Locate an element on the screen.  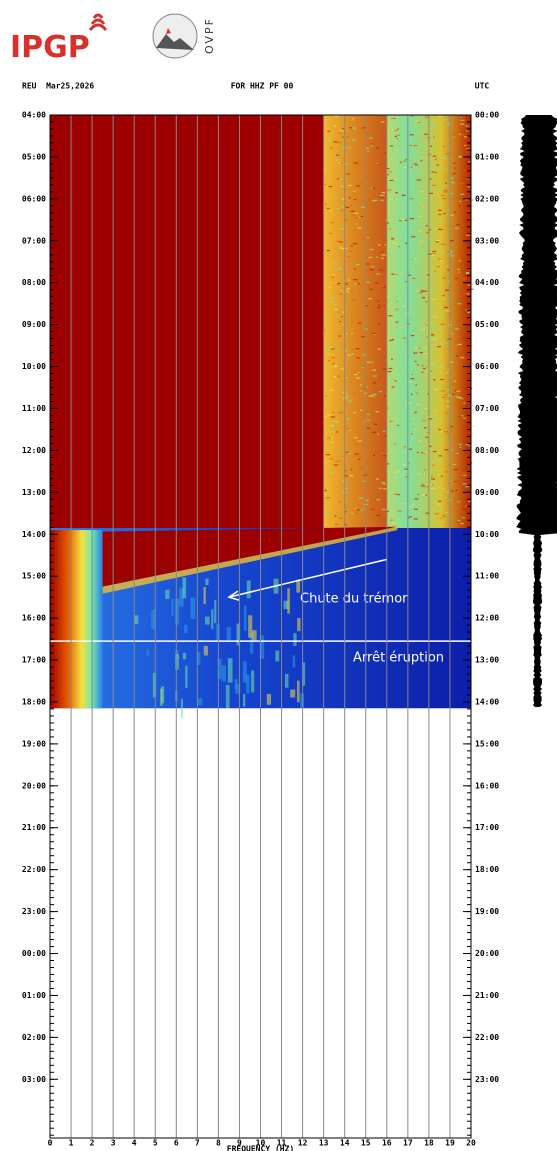
y-tick-label: 22:00 is located at coordinates (34, 869).